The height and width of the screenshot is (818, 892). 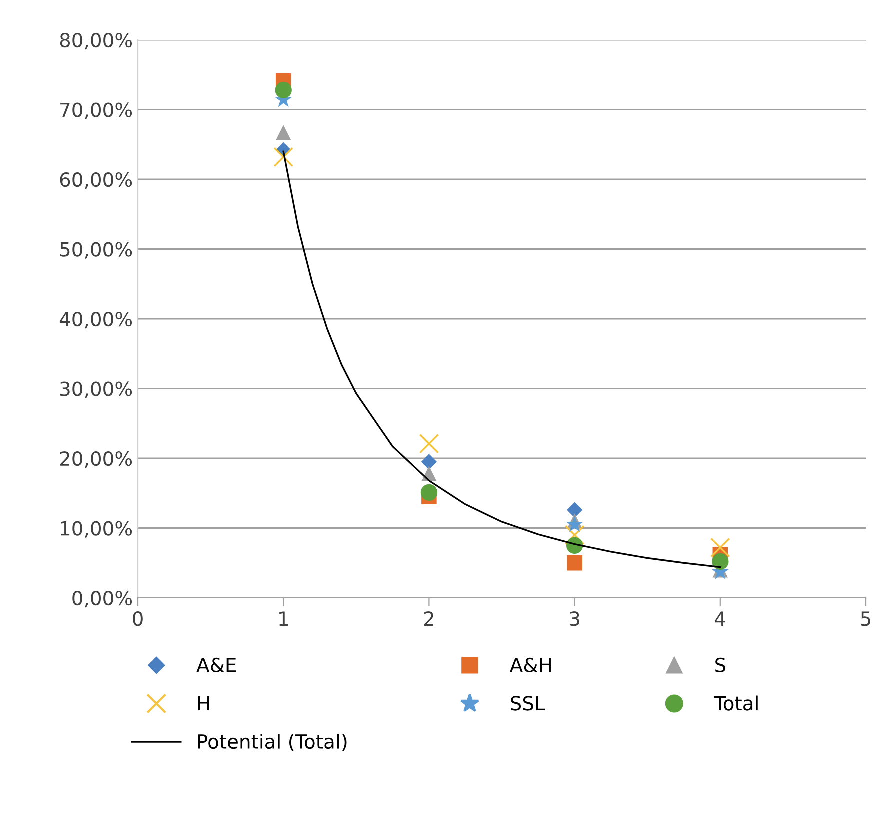 What do you see at coordinates (429, 619) in the screenshot?
I see `x-tick-label: 2` at bounding box center [429, 619].